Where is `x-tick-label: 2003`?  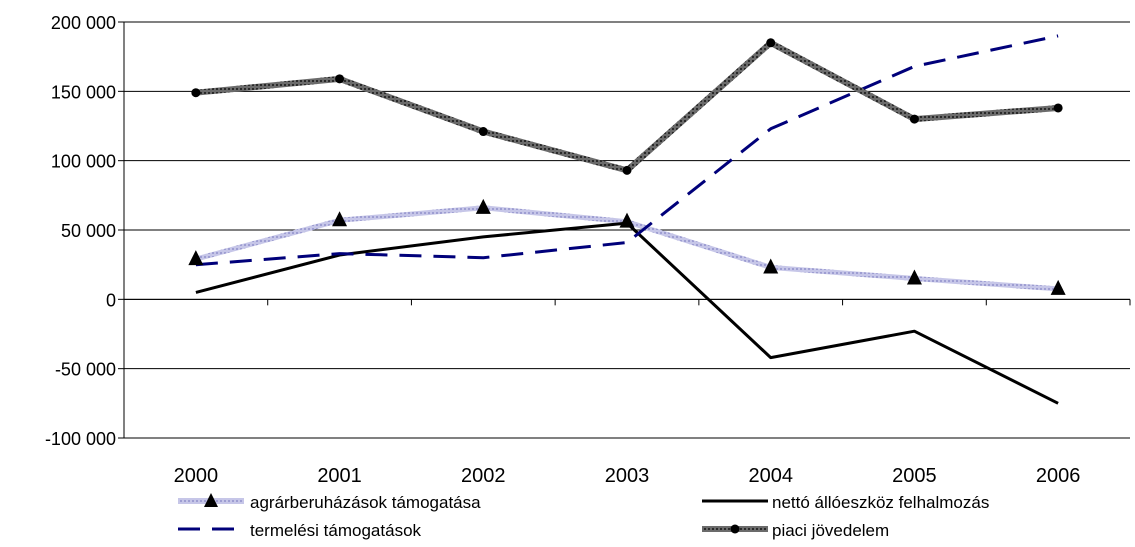 x-tick-label: 2003 is located at coordinates (627, 476).